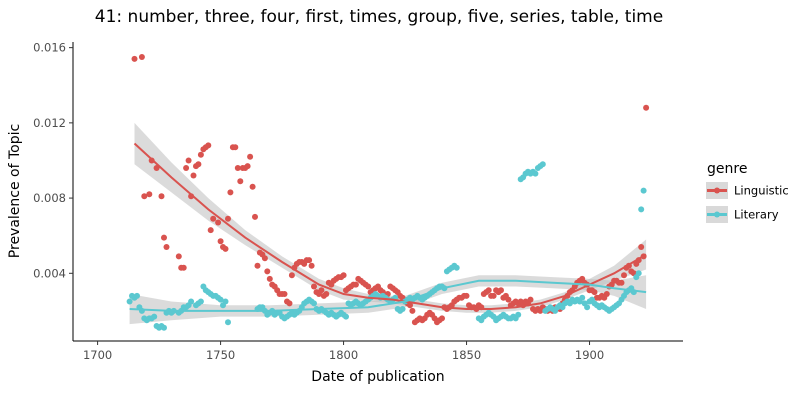 The width and height of the screenshot is (800, 400). What do you see at coordinates (756, 215) in the screenshot?
I see `legend-label-literary: Literary` at bounding box center [756, 215].